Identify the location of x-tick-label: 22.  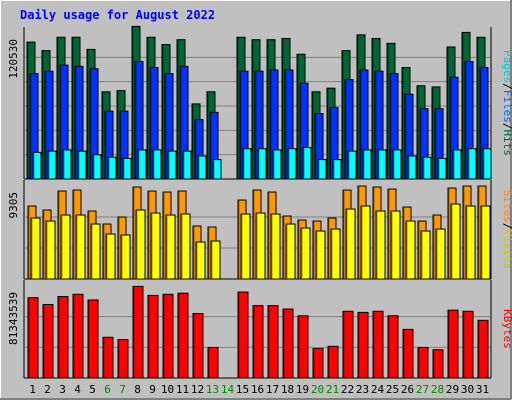
(347, 389).